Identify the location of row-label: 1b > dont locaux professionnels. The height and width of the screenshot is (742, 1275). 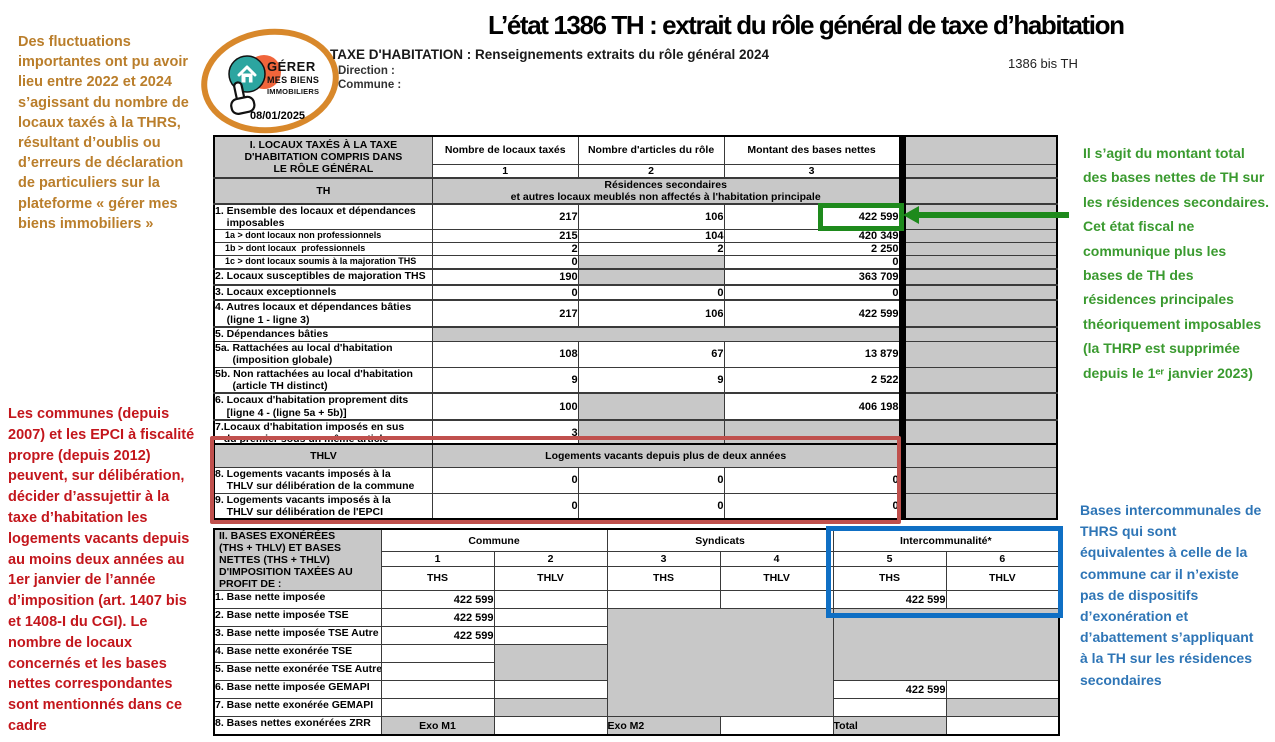
(323, 249).